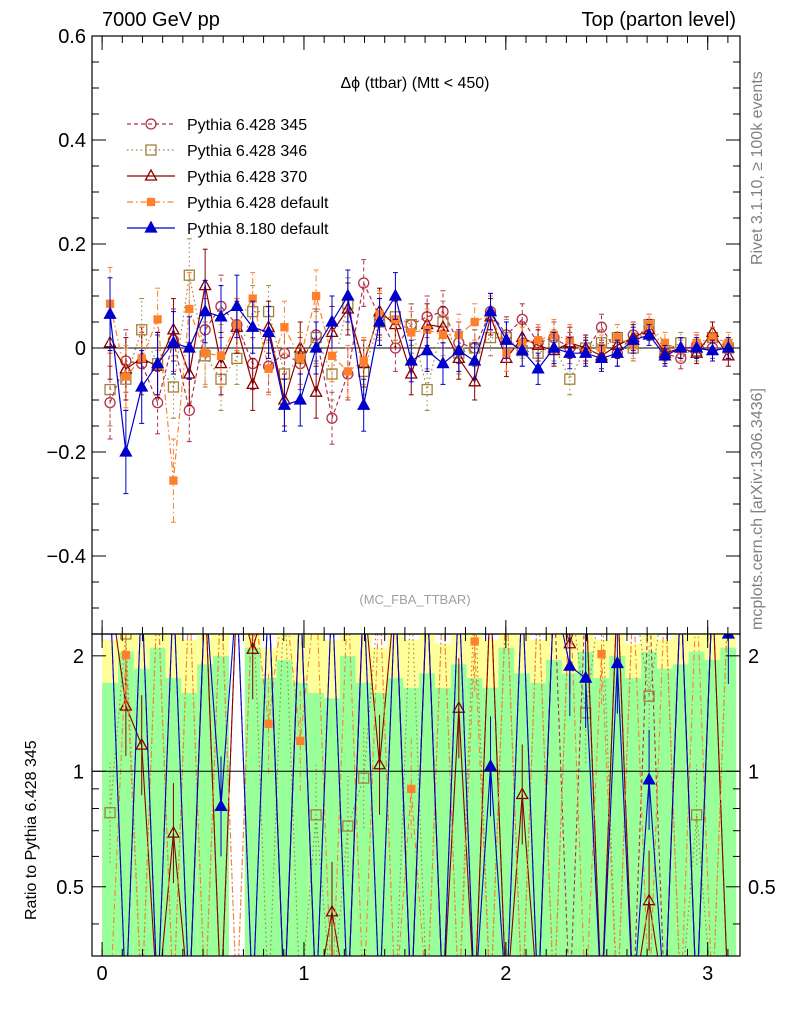 This screenshot has width=786, height=1024. What do you see at coordinates (303, 974) in the screenshot?
I see `x-tick-label: 1` at bounding box center [303, 974].